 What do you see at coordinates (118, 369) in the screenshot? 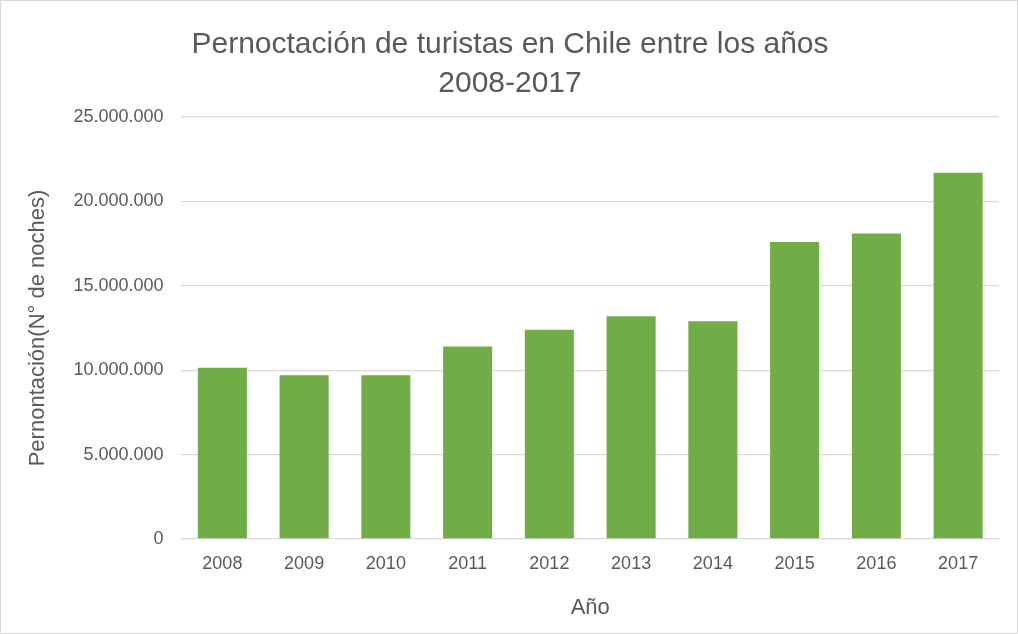
I see `y-tick-label: 10.000.000` at bounding box center [118, 369].